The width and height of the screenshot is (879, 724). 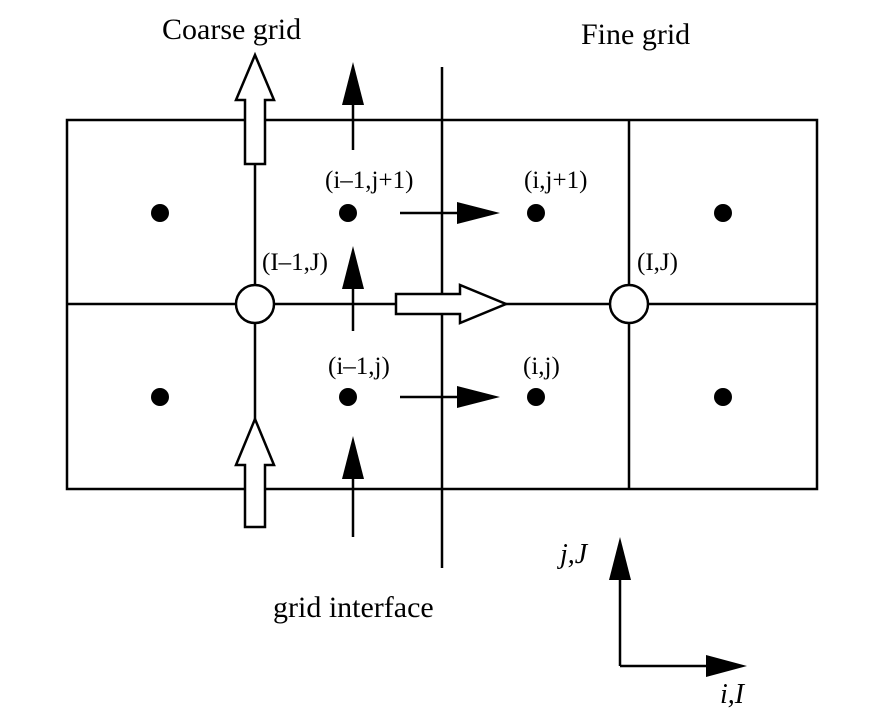 I want to click on fine-flux-arrow-up-middle, so click(x=353, y=267).